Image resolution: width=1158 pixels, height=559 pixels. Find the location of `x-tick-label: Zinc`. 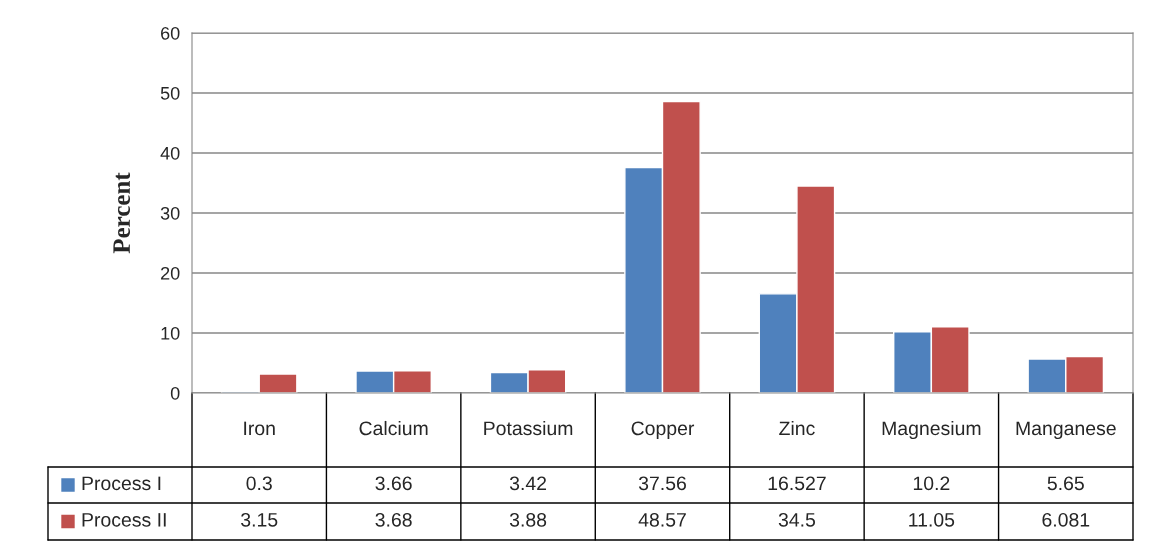

x-tick-label: Zinc is located at coordinates (797, 428).